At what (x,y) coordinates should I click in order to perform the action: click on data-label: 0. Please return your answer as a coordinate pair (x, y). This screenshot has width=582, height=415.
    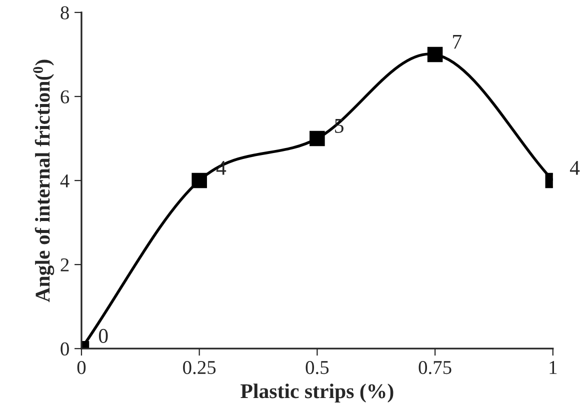
    Looking at the image, I should click on (103, 335).